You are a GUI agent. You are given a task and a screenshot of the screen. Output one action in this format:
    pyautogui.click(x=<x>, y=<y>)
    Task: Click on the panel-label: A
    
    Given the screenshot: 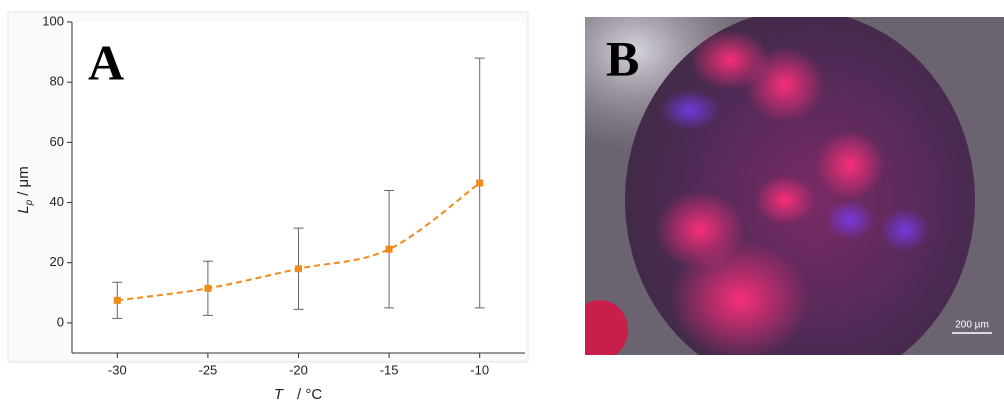 What is the action you would take?
    pyautogui.click(x=106, y=62)
    